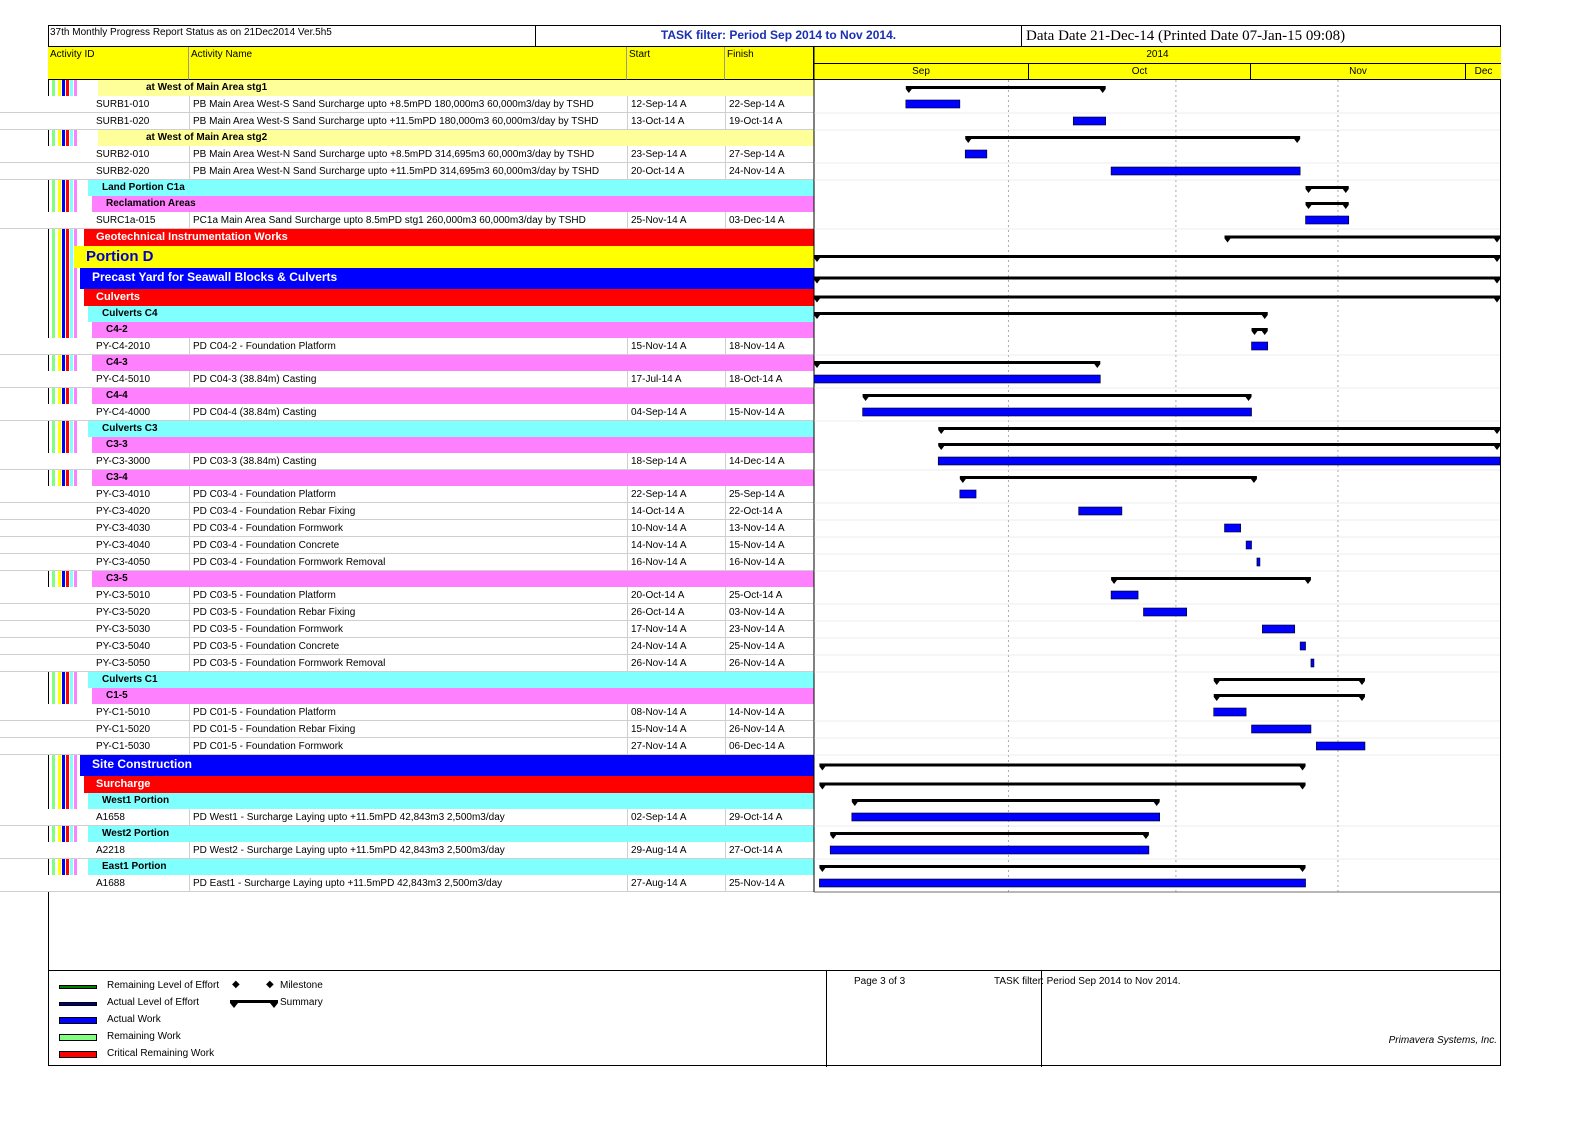 This screenshot has width=1588, height=1123. I want to click on column-header-activity-id: Activity ID, so click(118, 63).